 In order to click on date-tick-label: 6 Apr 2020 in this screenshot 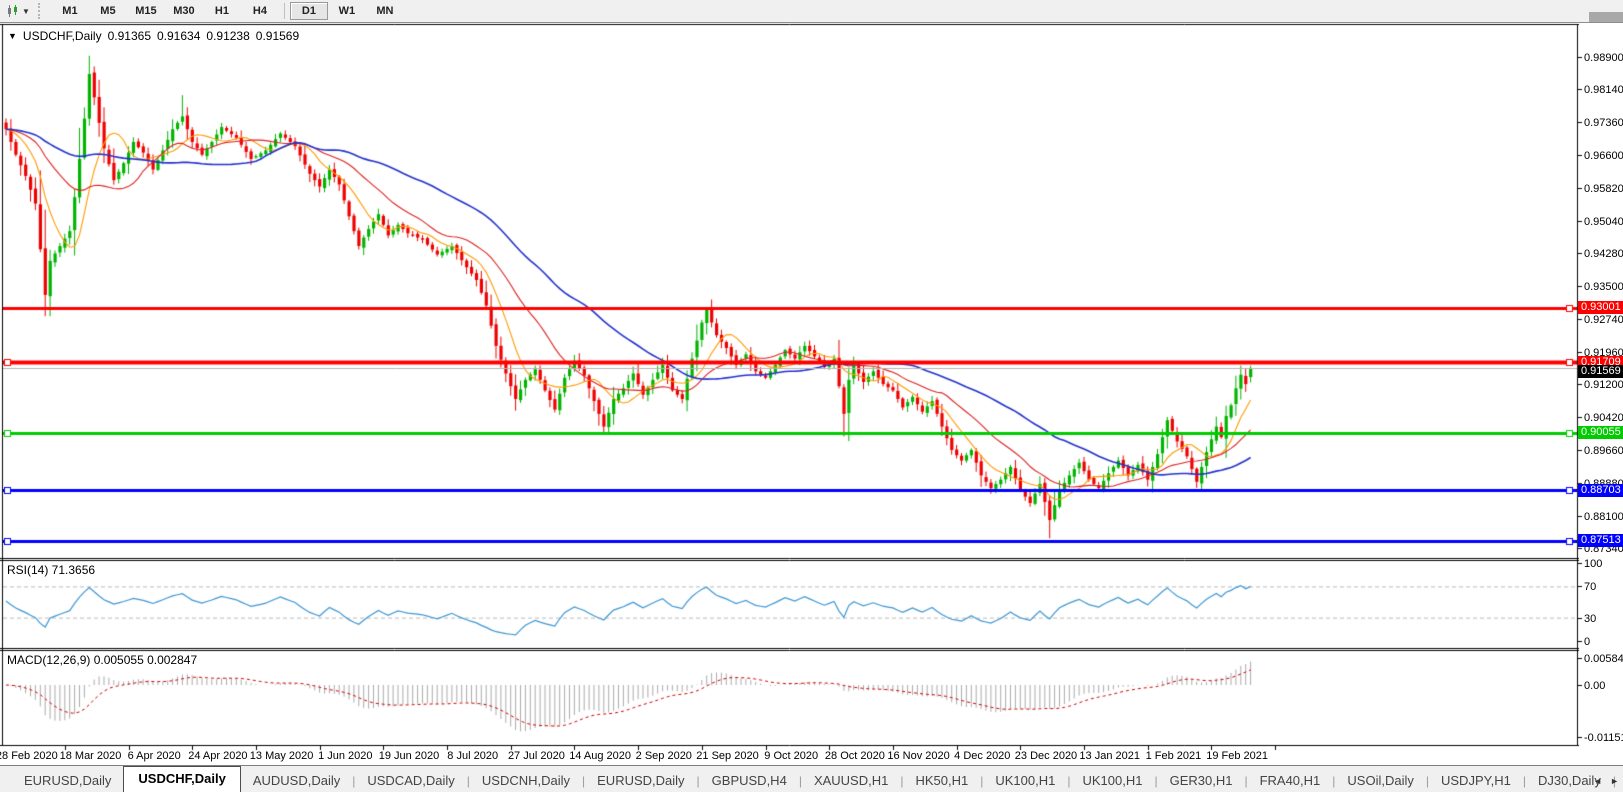, I will do `click(154, 756)`.